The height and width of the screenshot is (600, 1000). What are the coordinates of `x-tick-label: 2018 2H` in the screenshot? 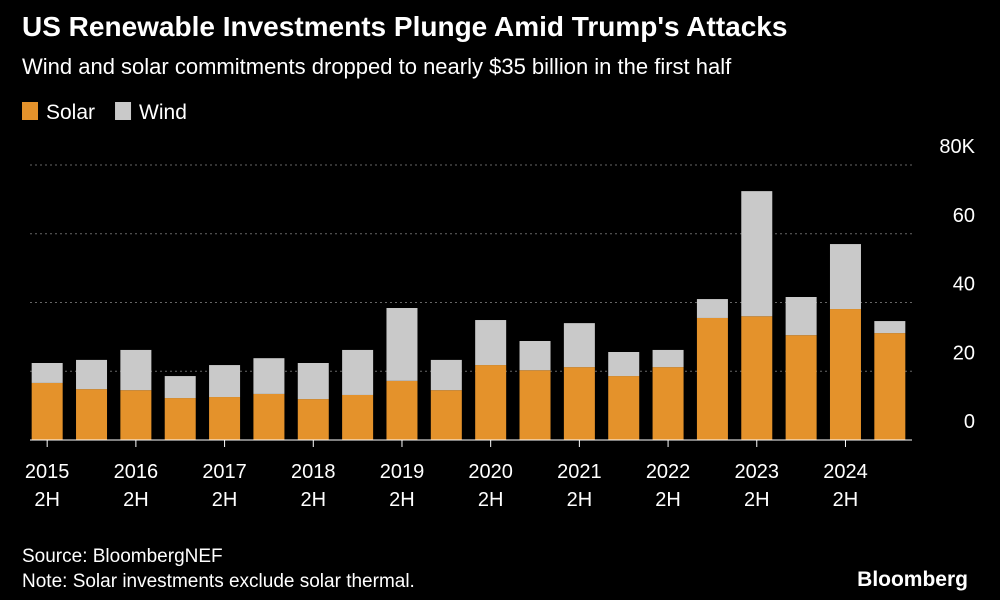 It's located at (313, 486).